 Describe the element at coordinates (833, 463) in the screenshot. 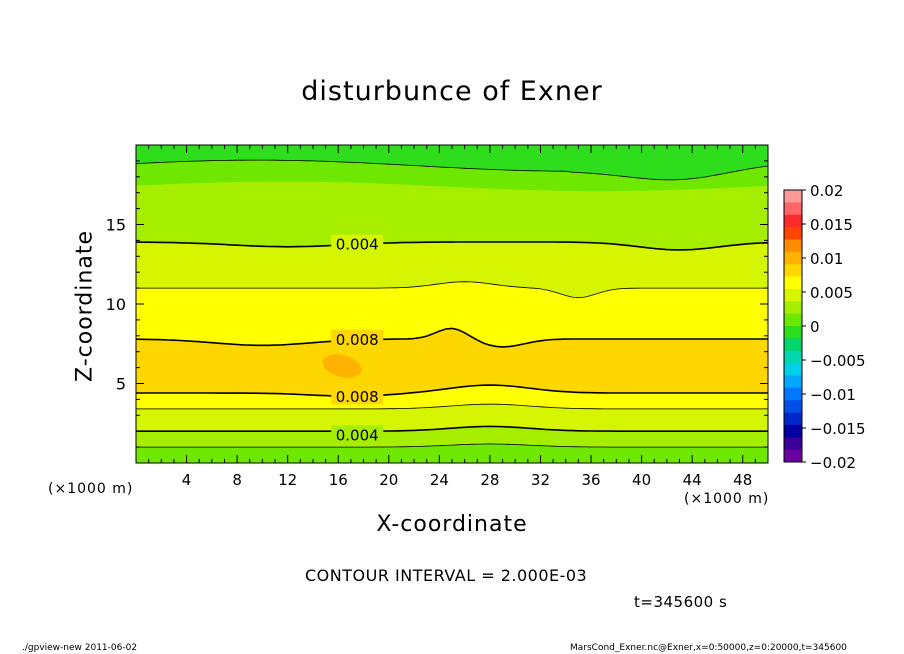

I see `colorbar-tick-label: −0.02` at that location.